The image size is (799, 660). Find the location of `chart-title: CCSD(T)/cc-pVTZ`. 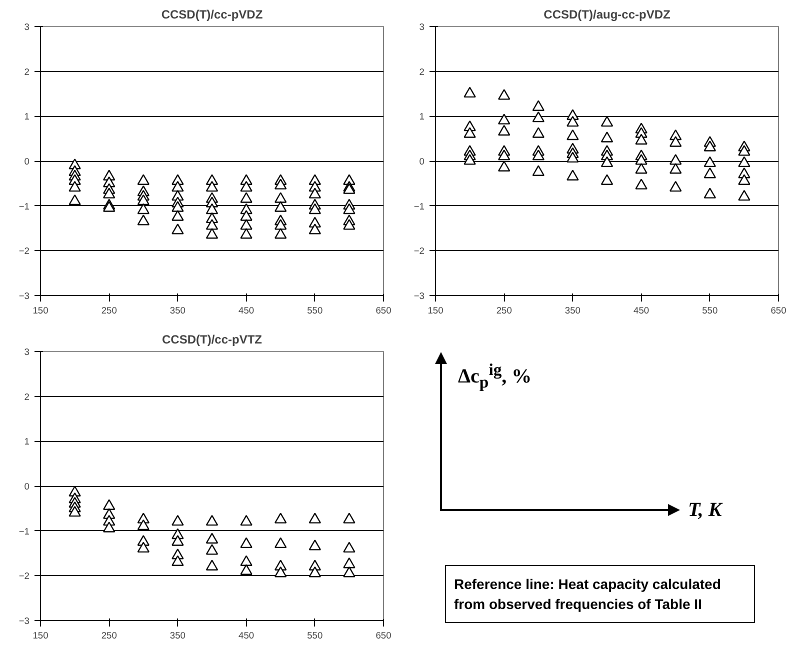

chart-title: CCSD(T)/cc-pVTZ is located at coordinates (212, 339).